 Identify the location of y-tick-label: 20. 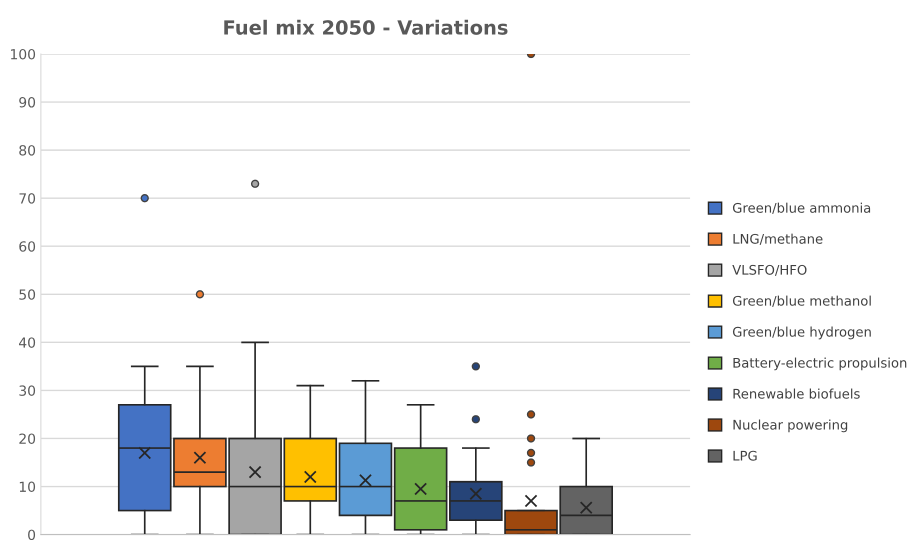
(27, 438).